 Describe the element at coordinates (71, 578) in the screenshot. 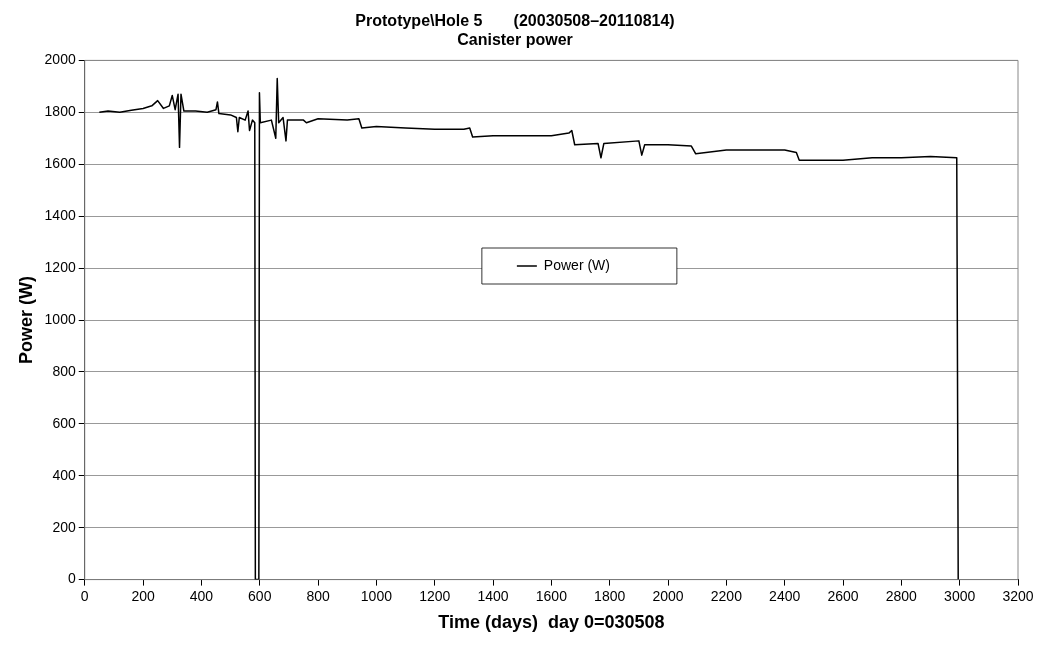

I see `y-tick-label: 0` at that location.